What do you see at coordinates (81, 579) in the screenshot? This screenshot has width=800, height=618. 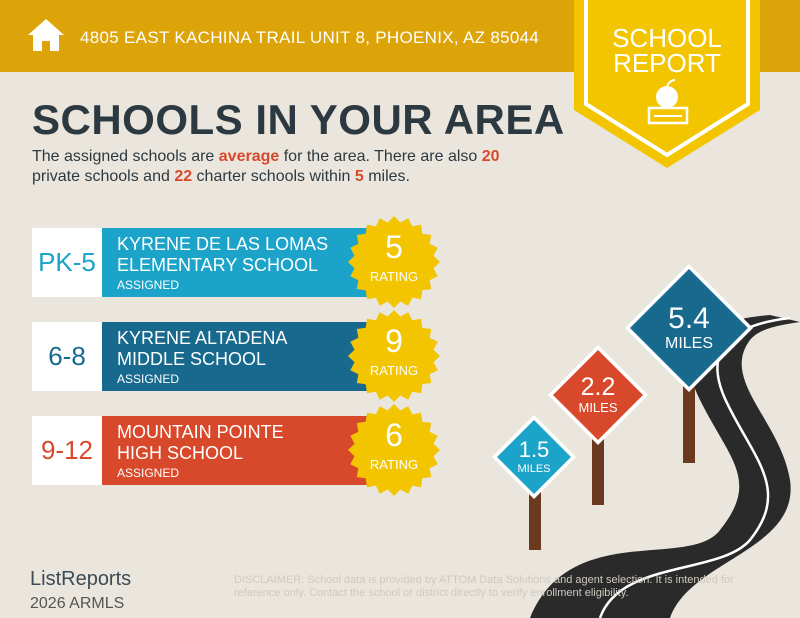 I see `listreports-logo: ListReports` at bounding box center [81, 579].